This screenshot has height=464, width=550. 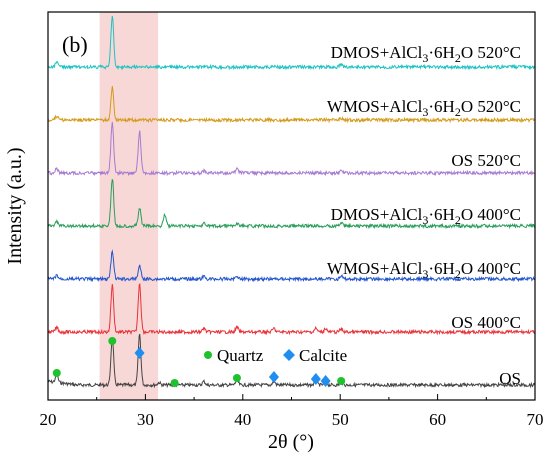 What do you see at coordinates (48, 419) in the screenshot?
I see `x-tick-label-20: 20` at bounding box center [48, 419].